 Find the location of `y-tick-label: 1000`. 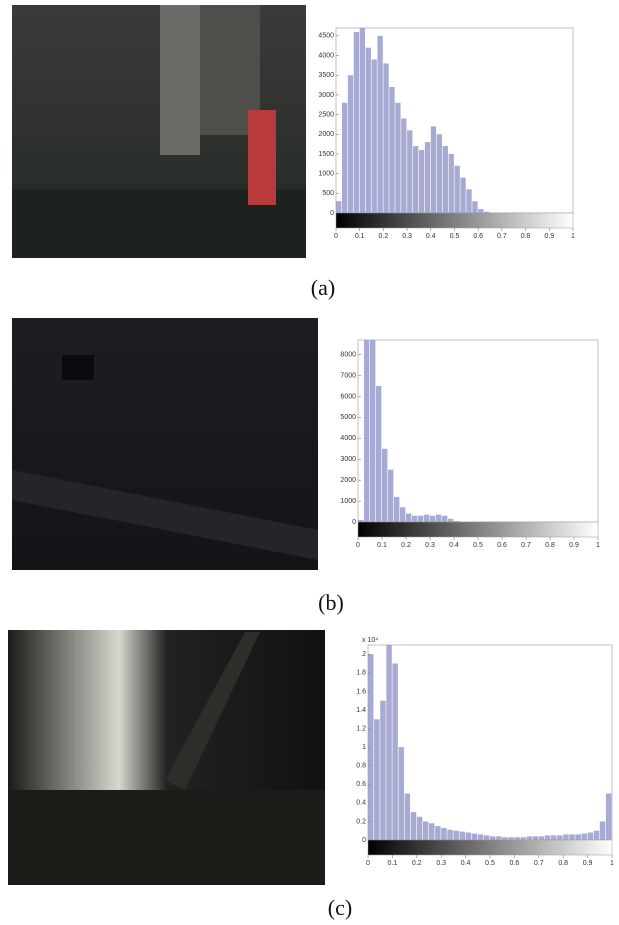

y-tick-label: 1000 is located at coordinates (326, 173).